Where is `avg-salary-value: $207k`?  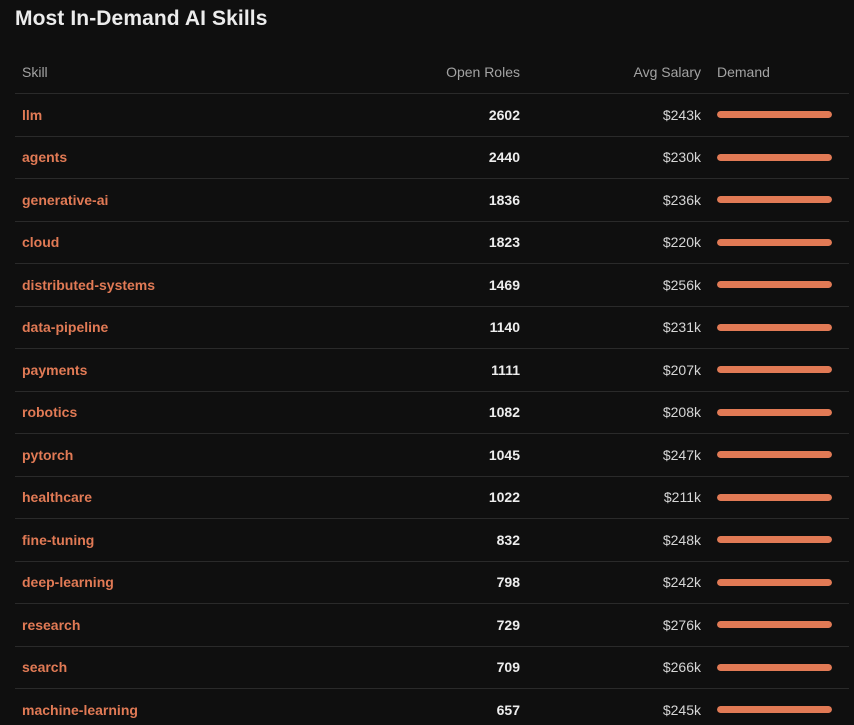
avg-salary-value: $207k is located at coordinates (610, 370).